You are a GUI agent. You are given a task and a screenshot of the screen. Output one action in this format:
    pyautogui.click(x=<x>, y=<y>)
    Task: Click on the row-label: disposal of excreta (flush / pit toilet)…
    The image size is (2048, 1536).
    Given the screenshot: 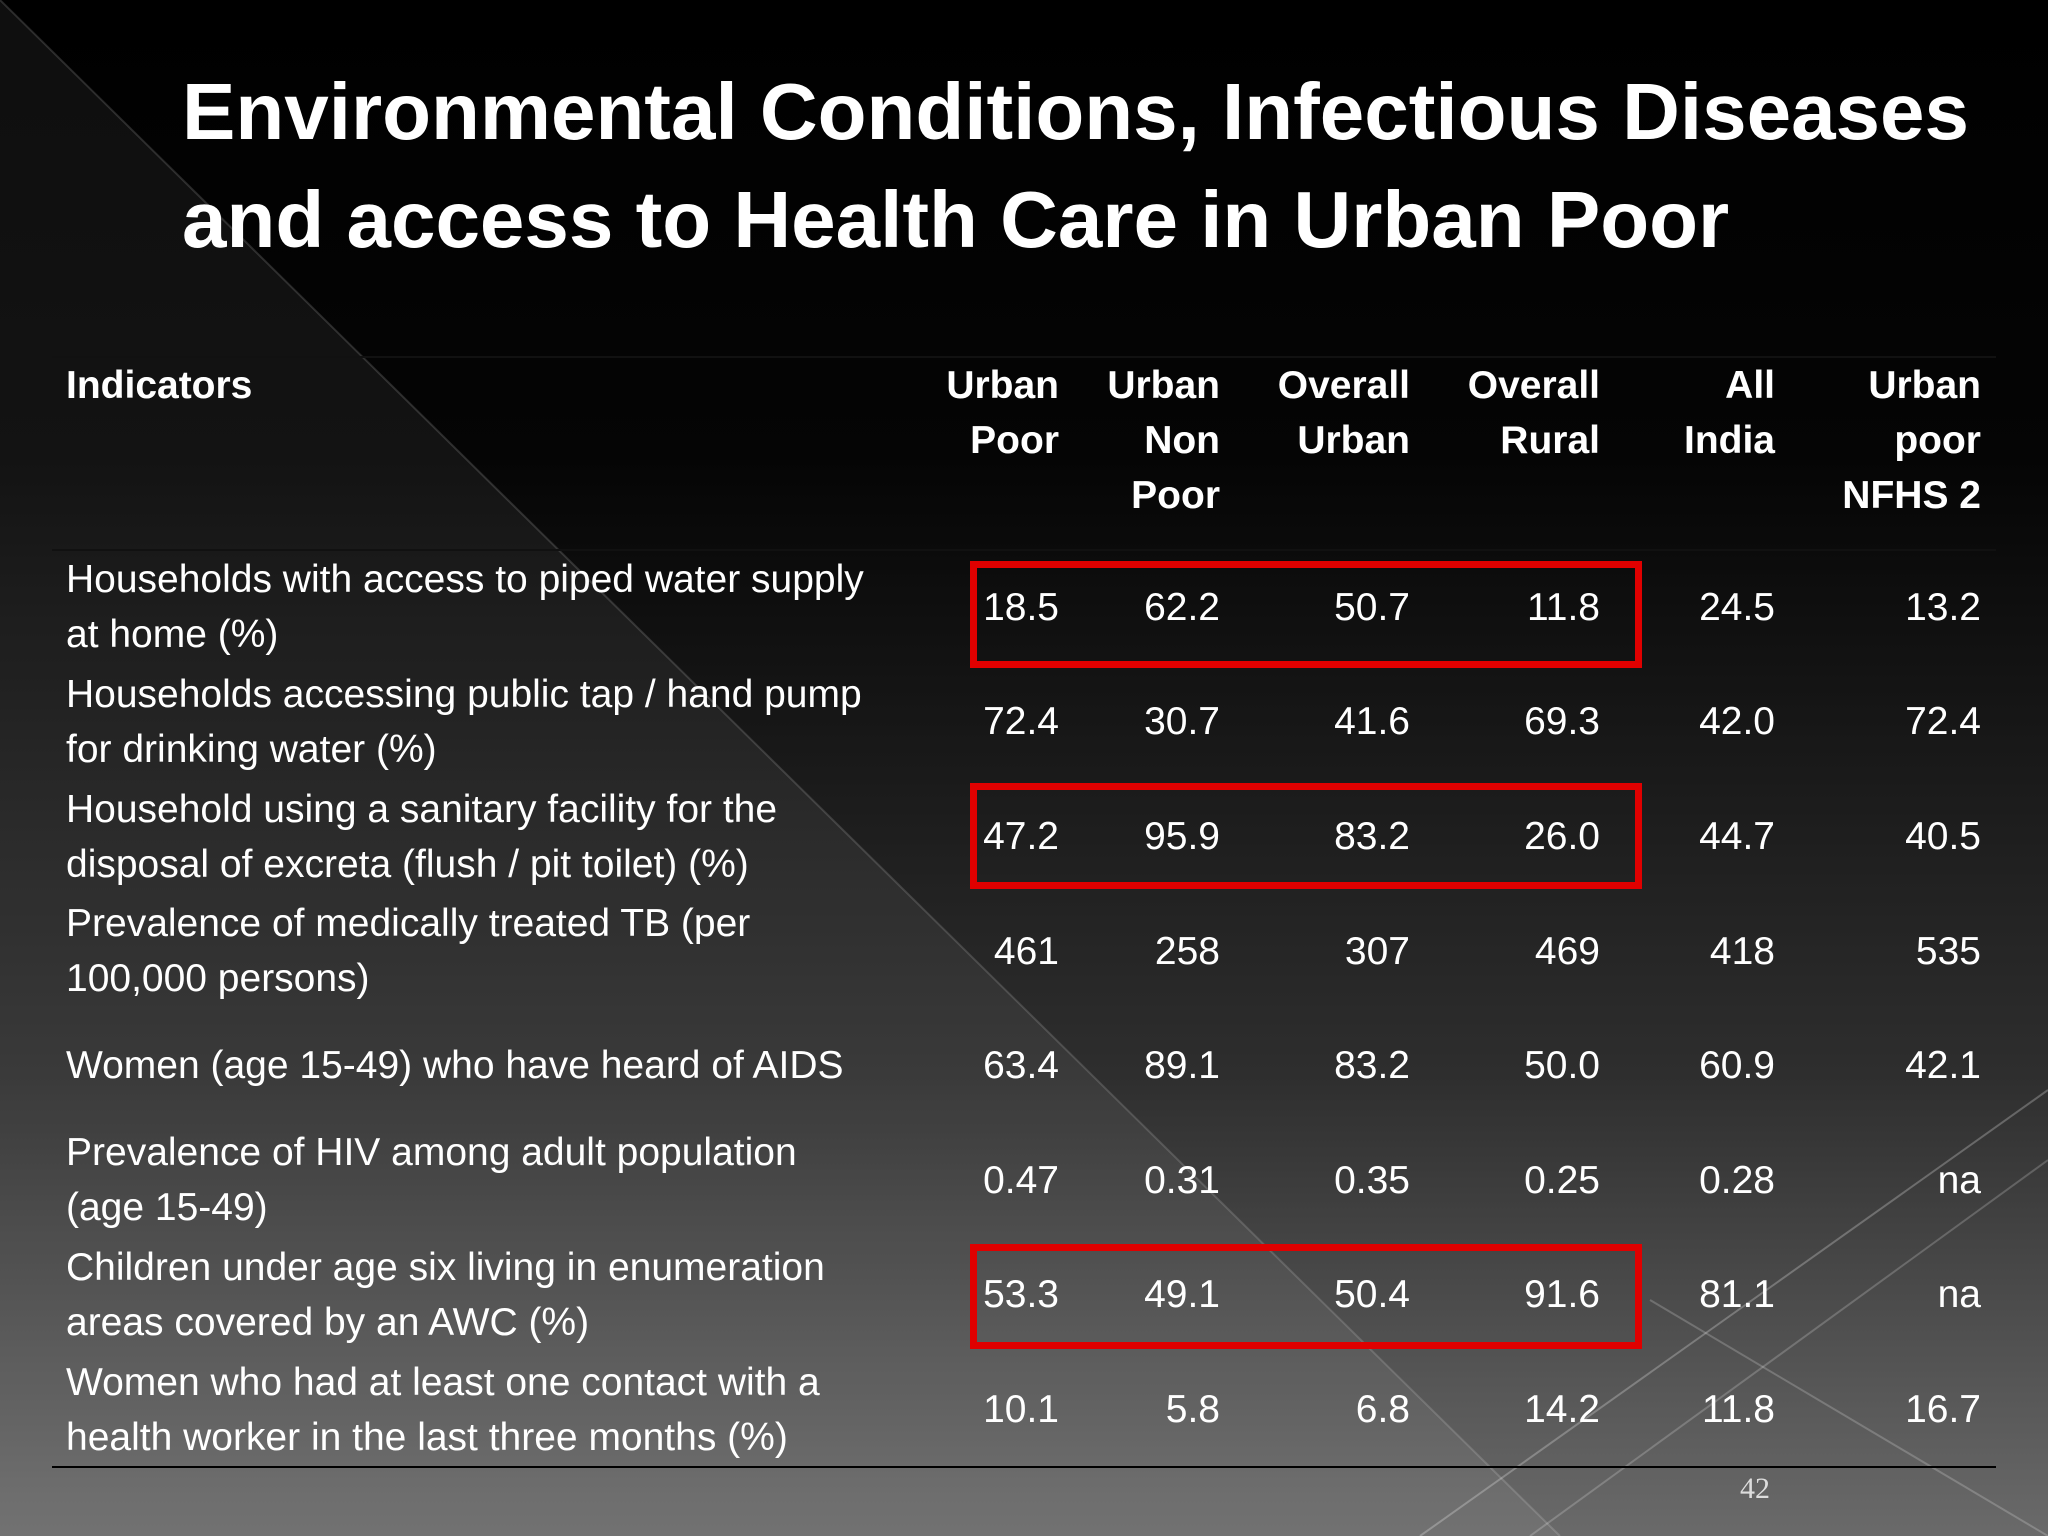 What is the action you would take?
    pyautogui.click(x=407, y=864)
    